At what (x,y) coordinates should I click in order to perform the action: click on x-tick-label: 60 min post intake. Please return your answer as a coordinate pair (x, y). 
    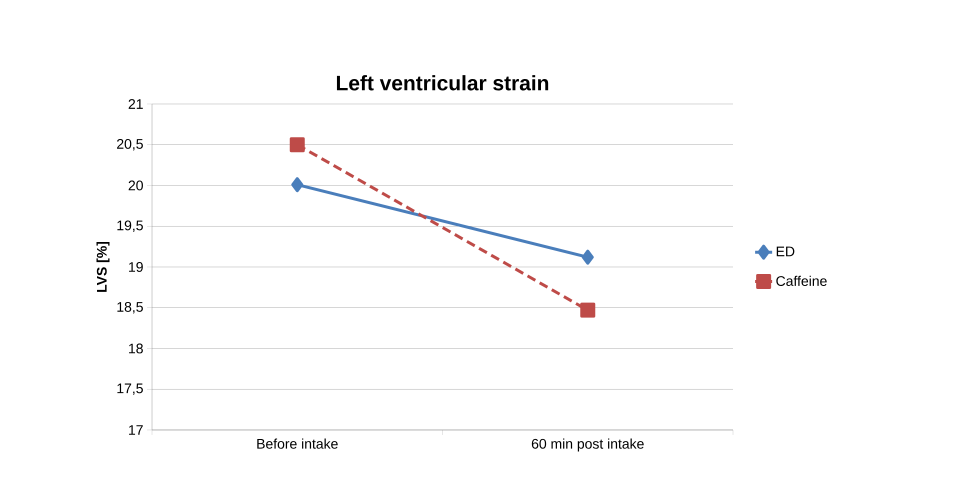
    Looking at the image, I should click on (588, 445).